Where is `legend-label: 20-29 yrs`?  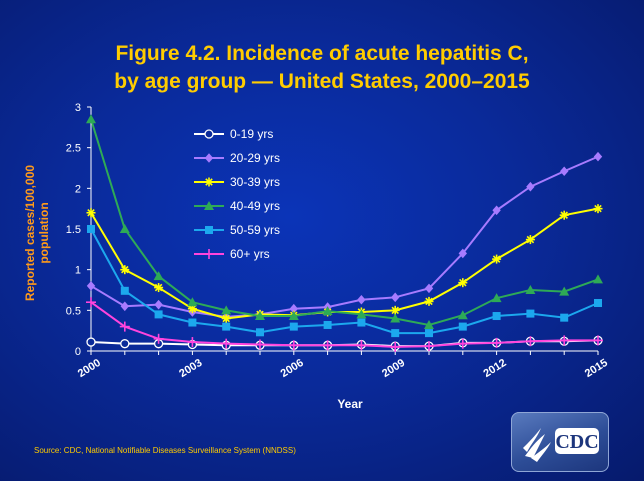
legend-label: 20-29 yrs is located at coordinates (255, 158).